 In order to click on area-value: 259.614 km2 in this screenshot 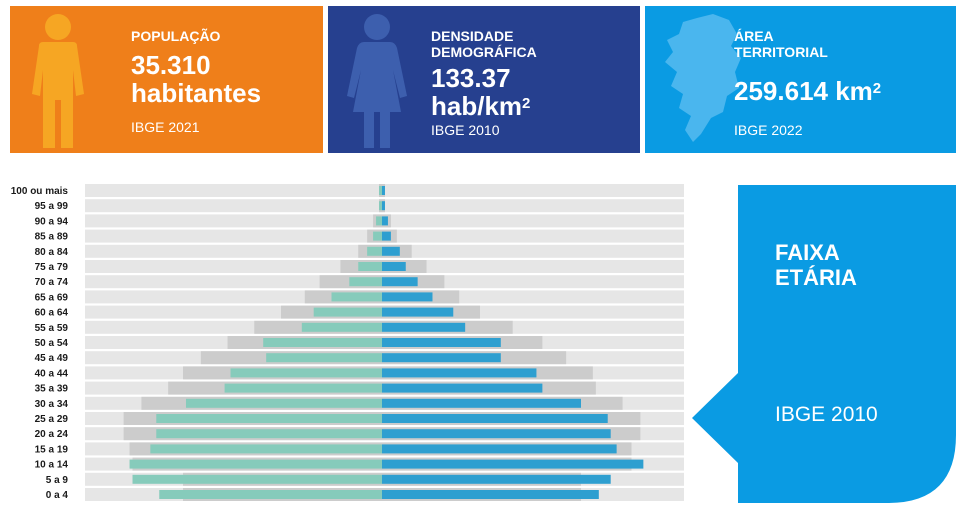, I will do `click(808, 91)`.